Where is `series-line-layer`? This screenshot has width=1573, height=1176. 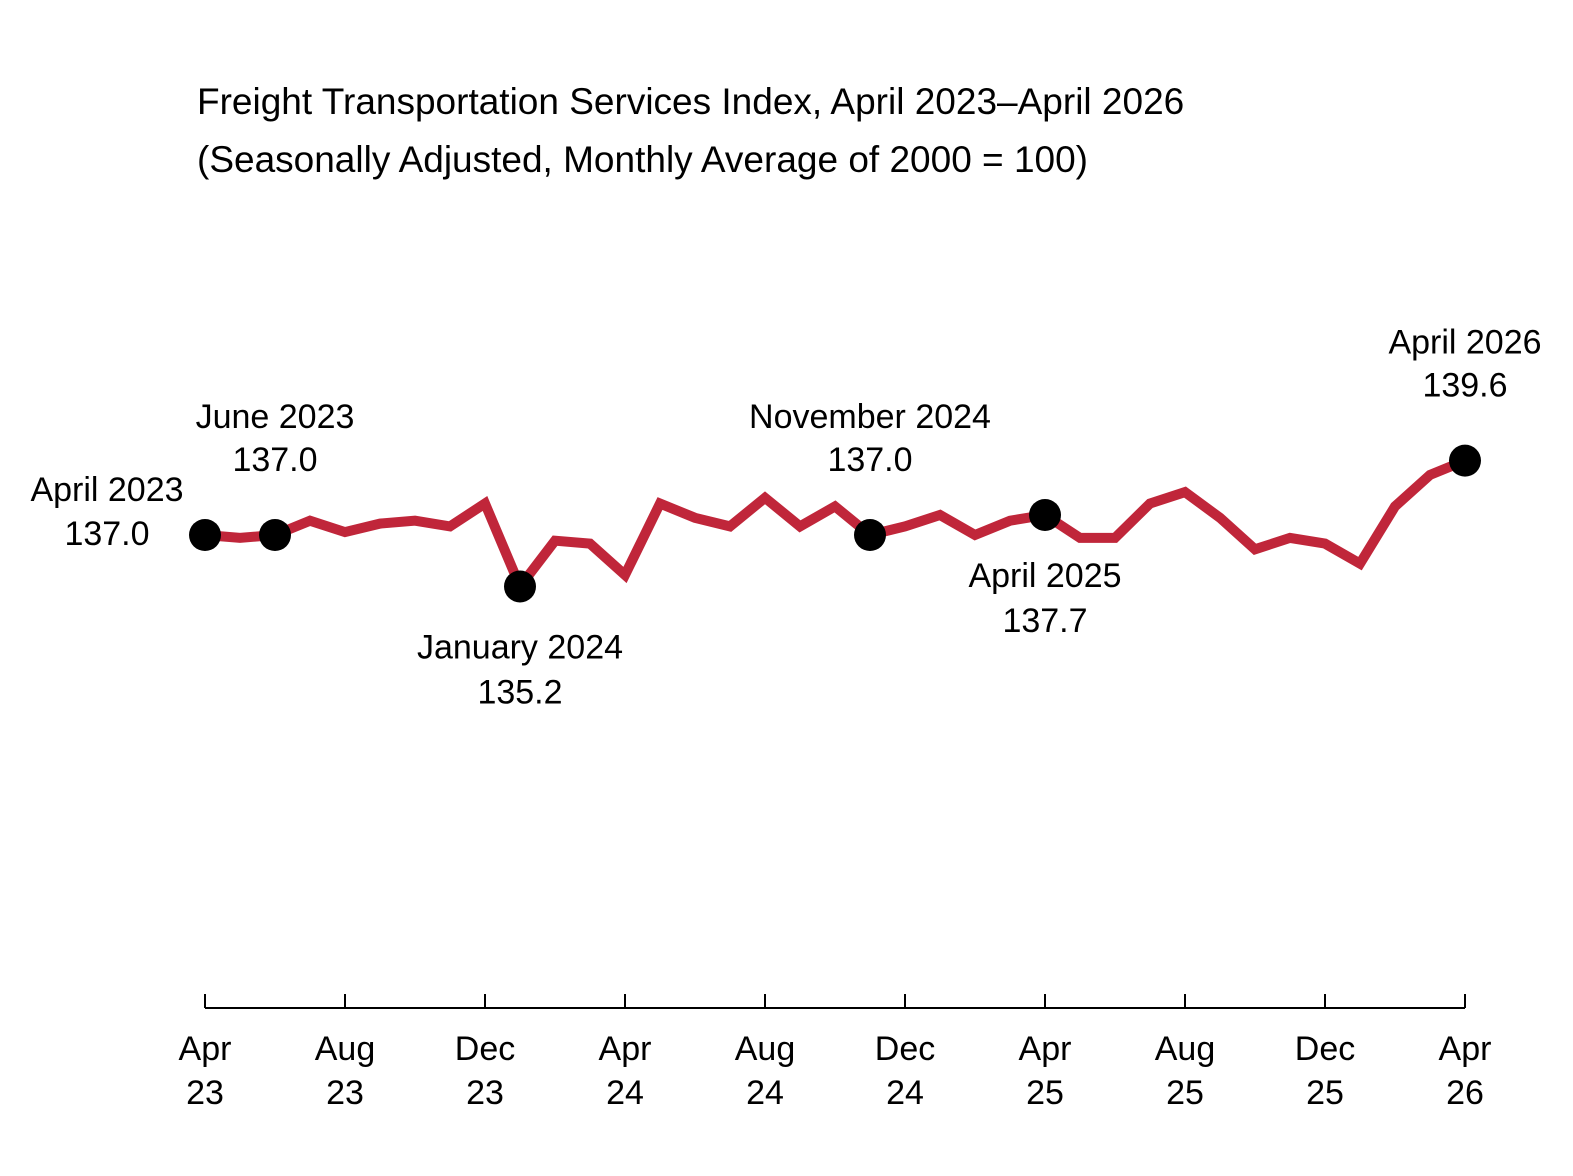 series-line-layer is located at coordinates (835, 526).